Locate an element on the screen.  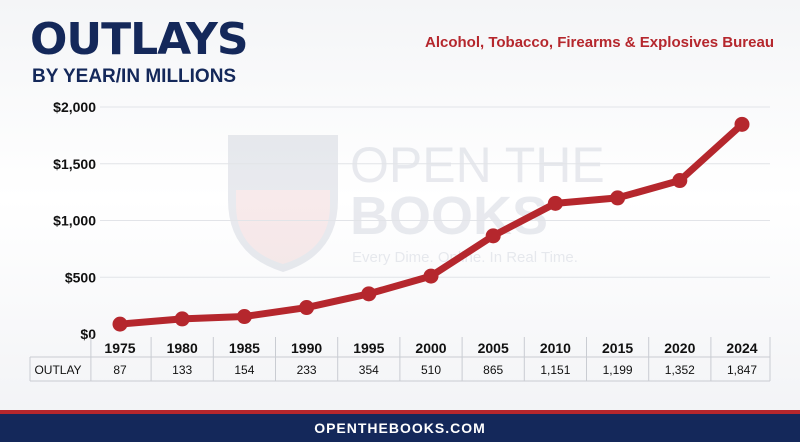
x-tick-label: 1980 is located at coordinates (182, 348).